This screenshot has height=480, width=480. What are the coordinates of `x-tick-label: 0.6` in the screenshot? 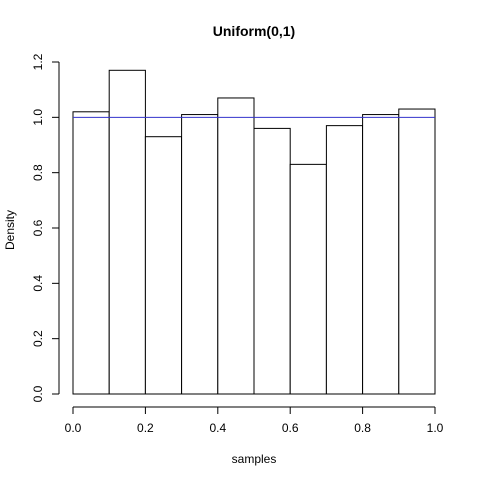 It's located at (290, 428).